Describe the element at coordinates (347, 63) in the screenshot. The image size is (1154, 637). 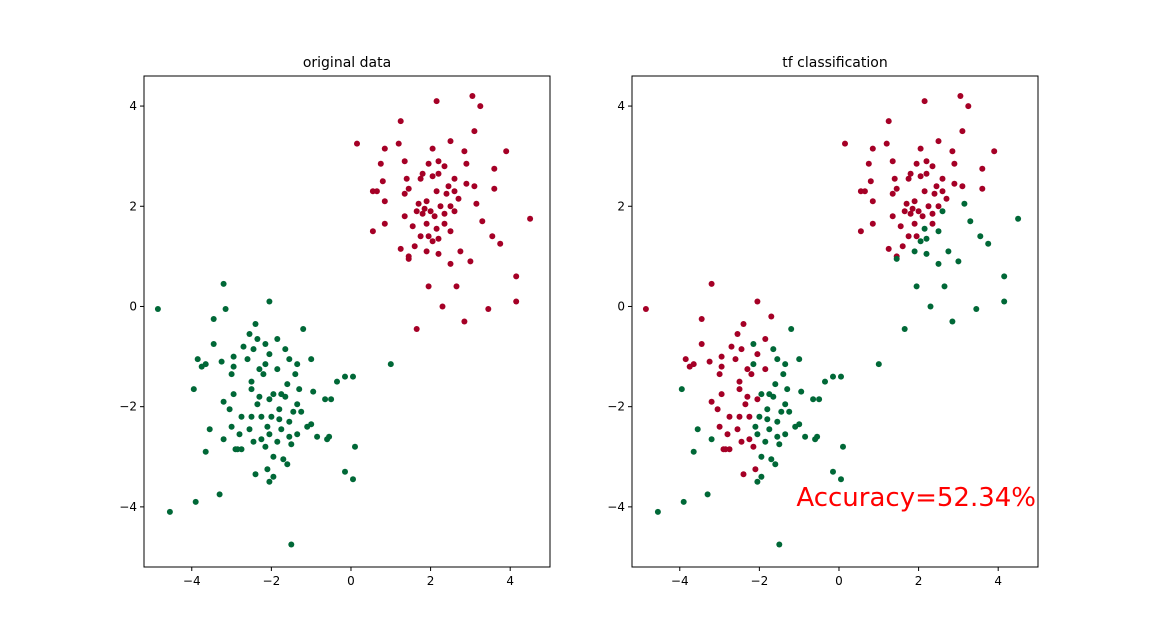
I see `panel-title: original data` at that location.